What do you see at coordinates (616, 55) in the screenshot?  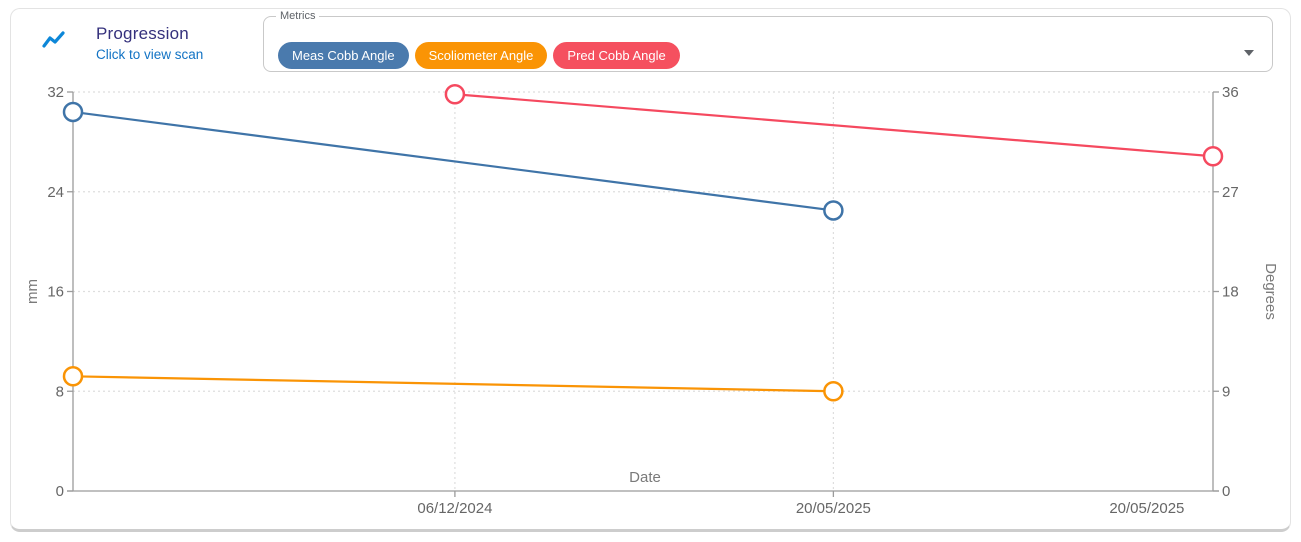 I see `metric-chip: Pred Cobb Angle` at bounding box center [616, 55].